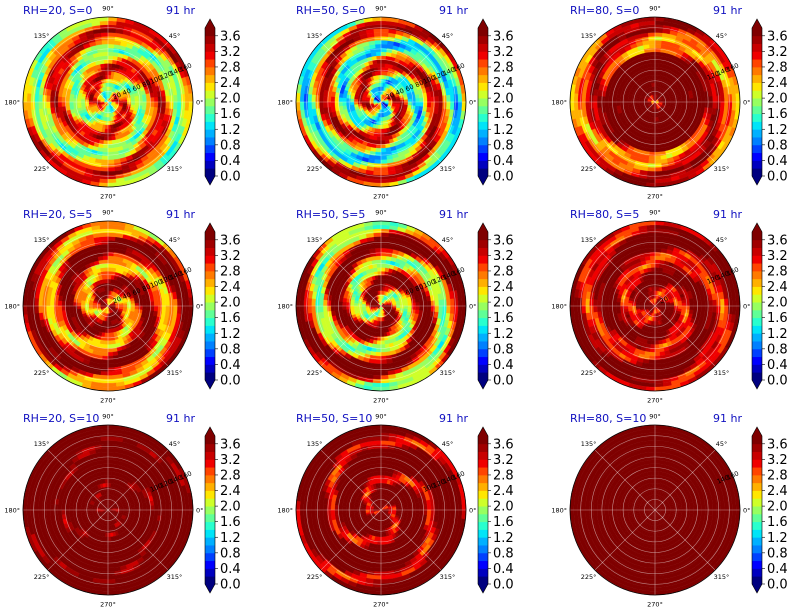 This screenshot has height=612, width=789. Describe the element at coordinates (503, 52) in the screenshot. I see `colorbar-tick-label: 3.2` at that location.